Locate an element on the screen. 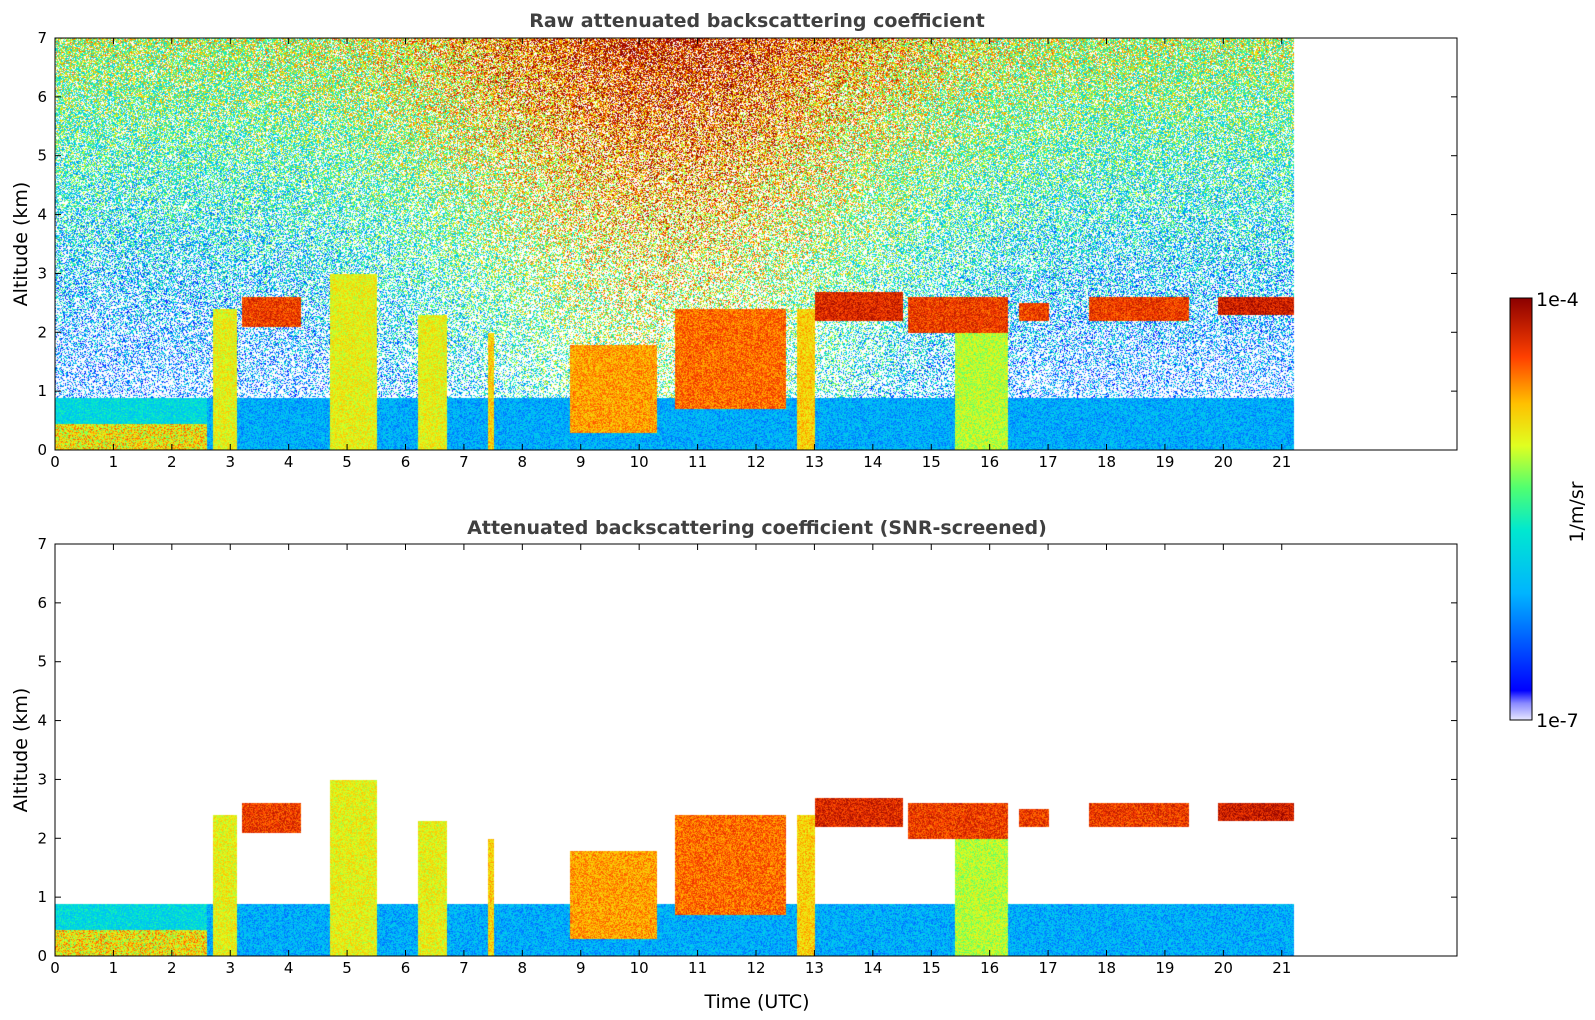 This screenshot has height=1020, width=1595. colorbar-min-label: 1e-7 is located at coordinates (1557, 721).